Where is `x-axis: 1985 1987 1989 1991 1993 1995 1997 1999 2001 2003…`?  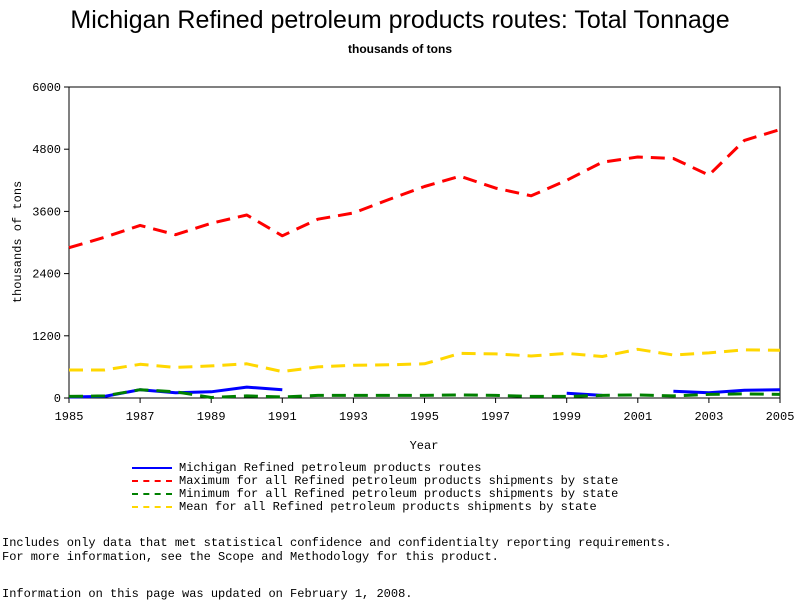 x-axis: 1985 1987 1989 1991 1993 1995 1997 1999 2001 2003… is located at coordinates (425, 411).